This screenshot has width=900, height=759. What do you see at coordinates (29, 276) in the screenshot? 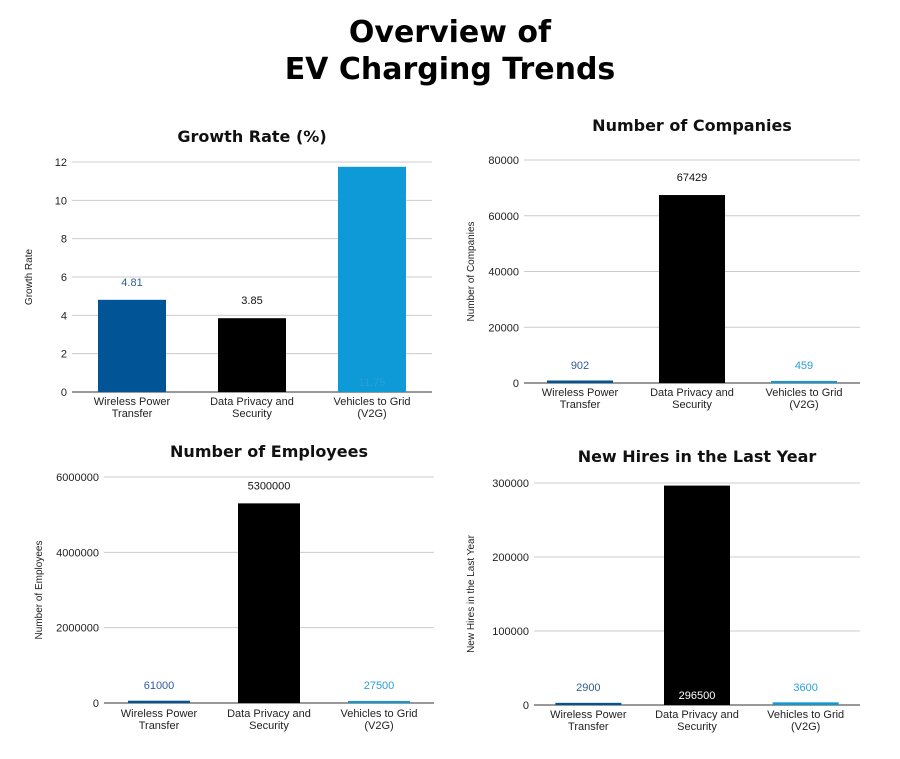
I see `y-axis-label: Growth Rate` at bounding box center [29, 276].